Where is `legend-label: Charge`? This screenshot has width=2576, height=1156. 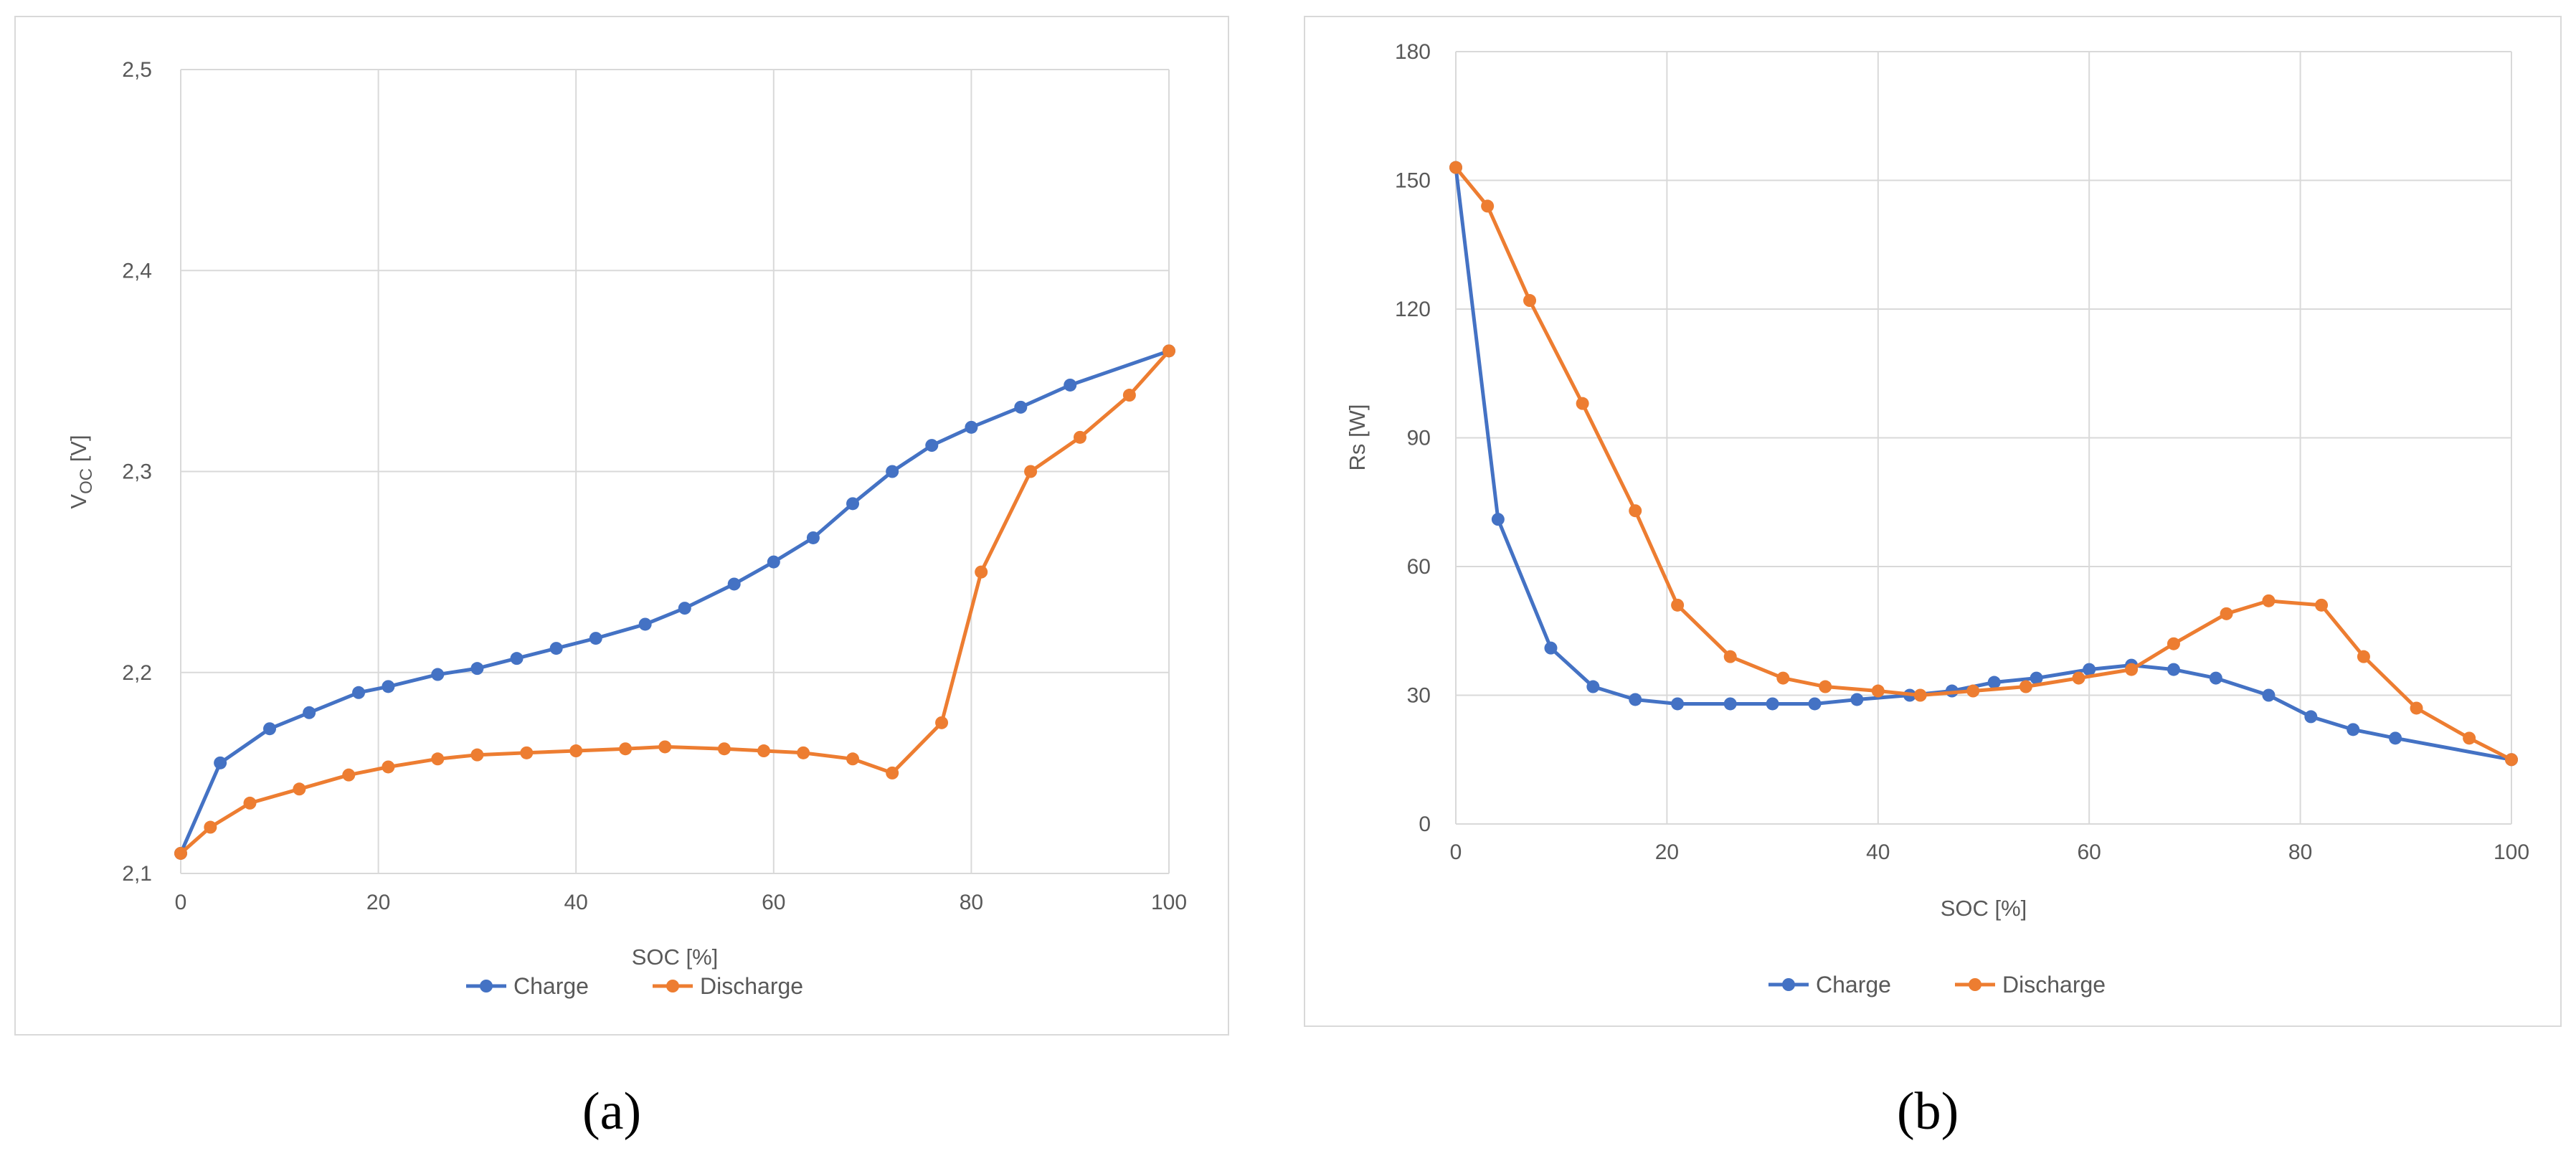 legend-label: Charge is located at coordinates (551, 986).